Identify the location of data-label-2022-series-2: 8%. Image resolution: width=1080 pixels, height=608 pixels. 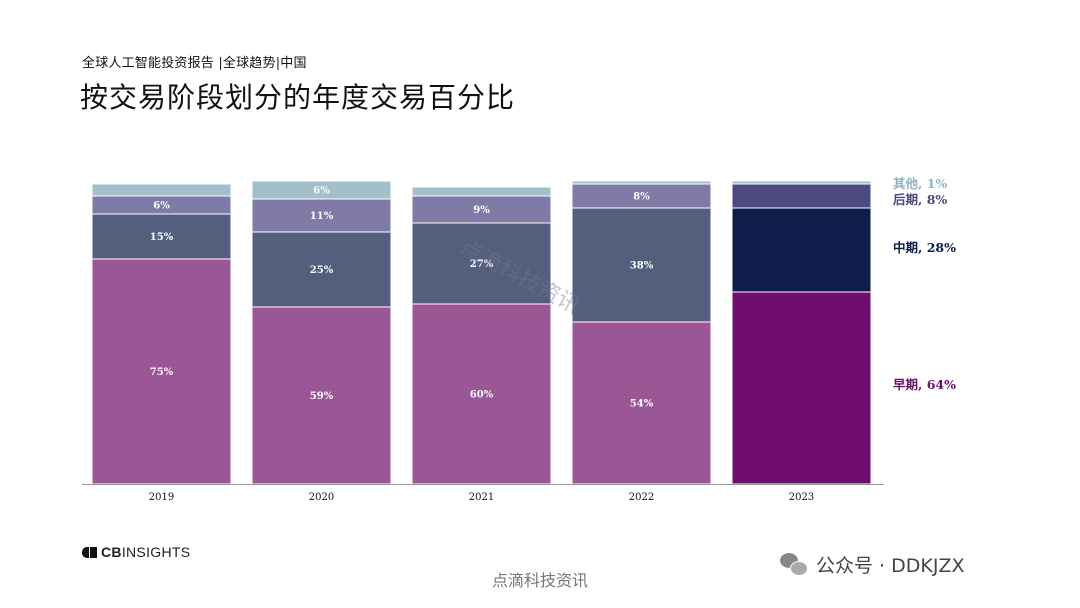
(641, 197).